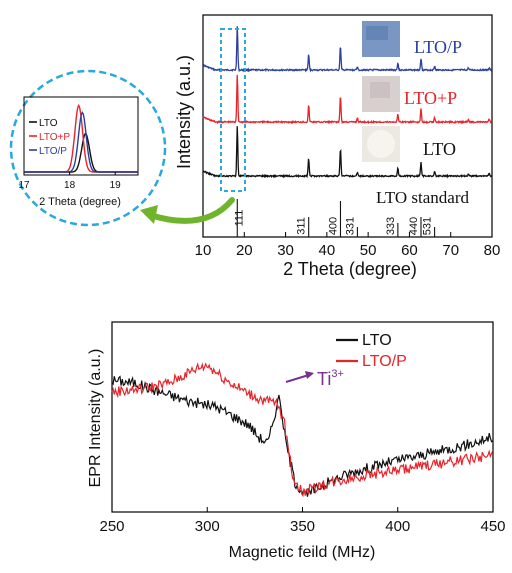 The height and width of the screenshot is (573, 512). I want to click on lto-sample-photo-shade, so click(381, 144).